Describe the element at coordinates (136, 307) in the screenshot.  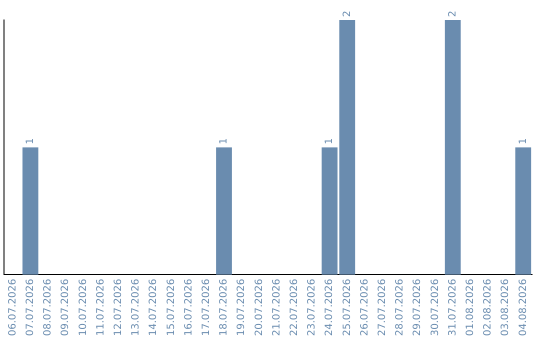
I see `x-tick-label: 13.07.2026` at that location.